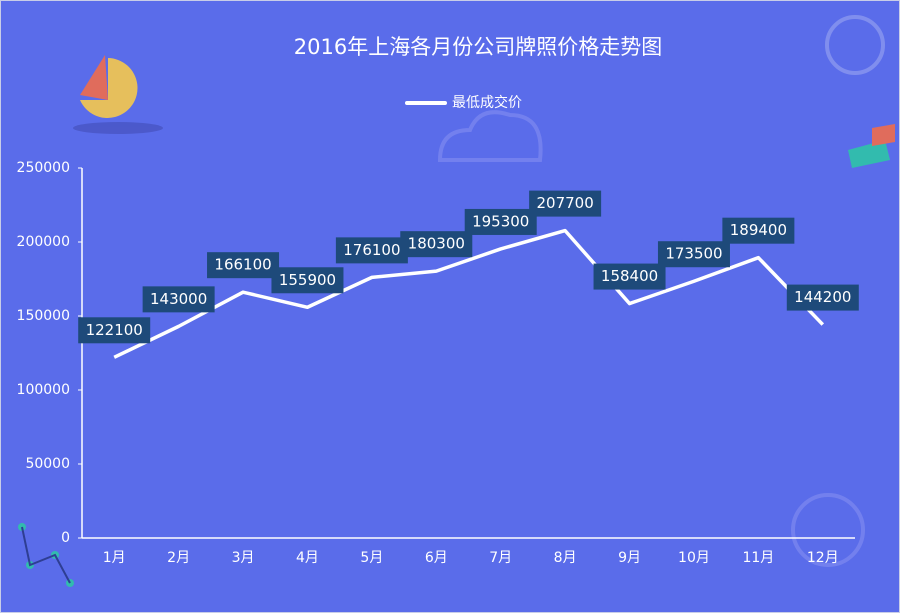  Describe the element at coordinates (178, 558) in the screenshot. I see `x-tick-label: 2月` at that location.